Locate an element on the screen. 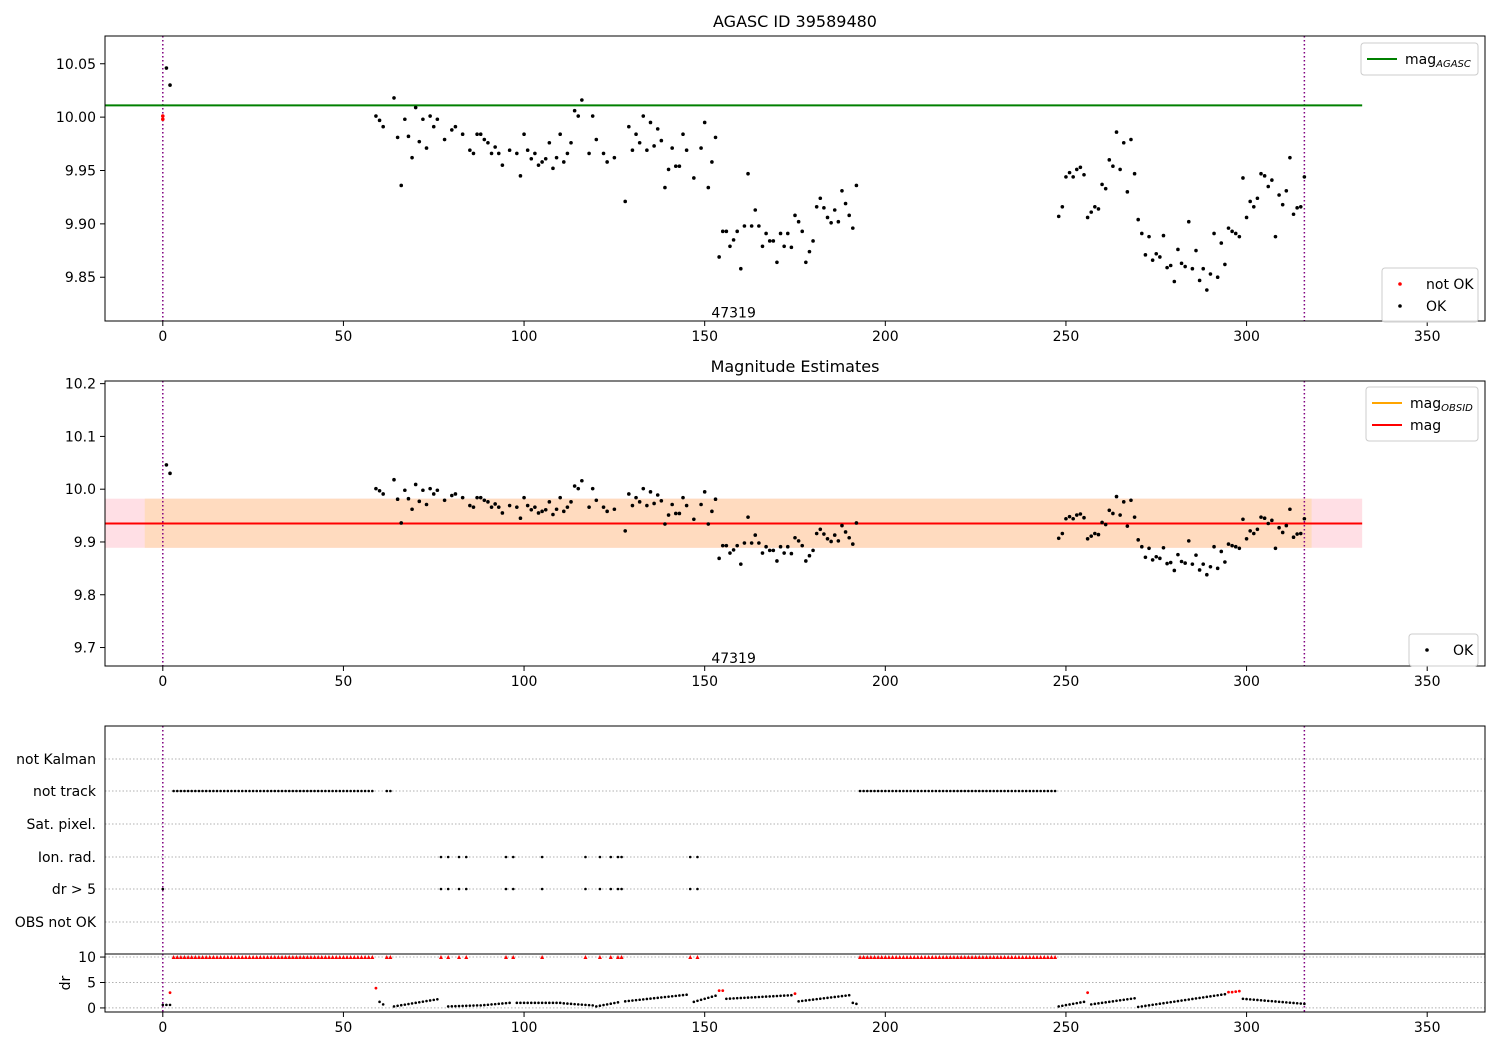 Image resolution: width=1500 pixels, height=1050 pixels. x-tick-label: 200 is located at coordinates (885, 337).